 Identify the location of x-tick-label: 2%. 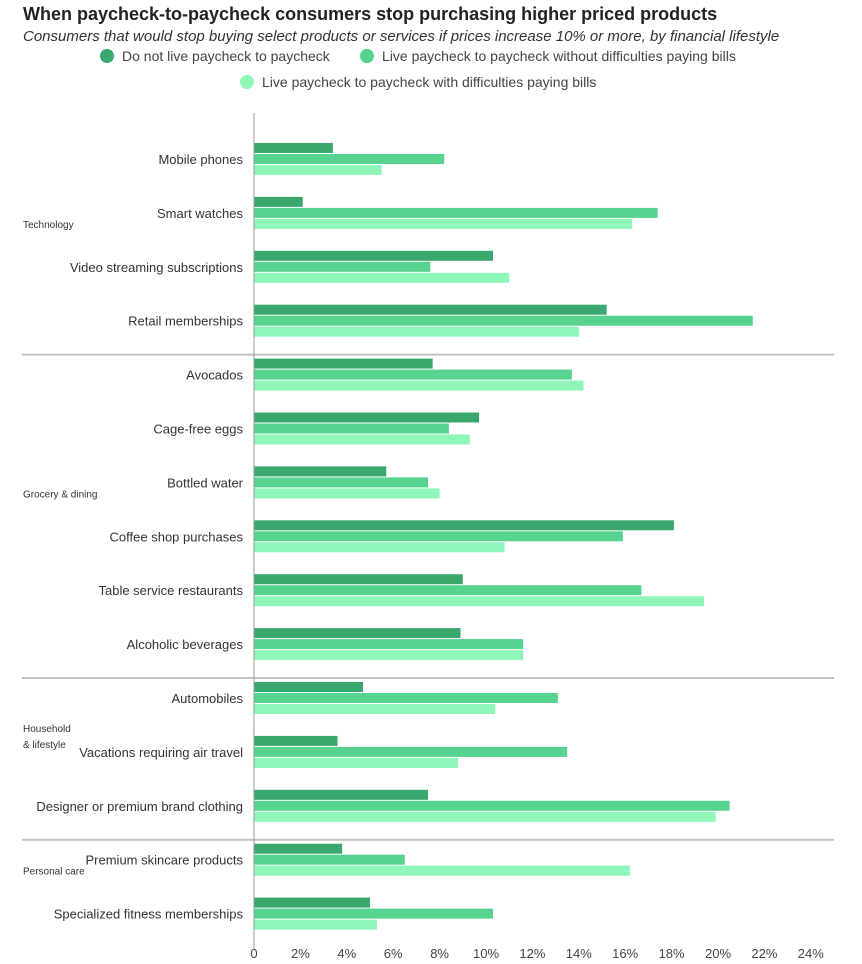
(300, 953).